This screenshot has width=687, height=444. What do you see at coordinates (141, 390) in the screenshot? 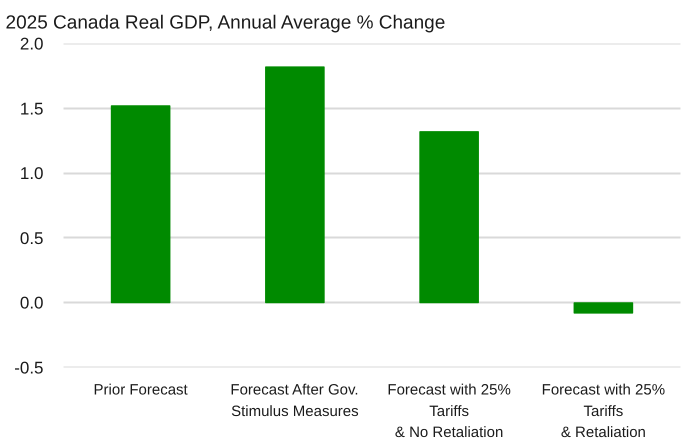
I see `x-tick-label: Prior Forecast` at bounding box center [141, 390].